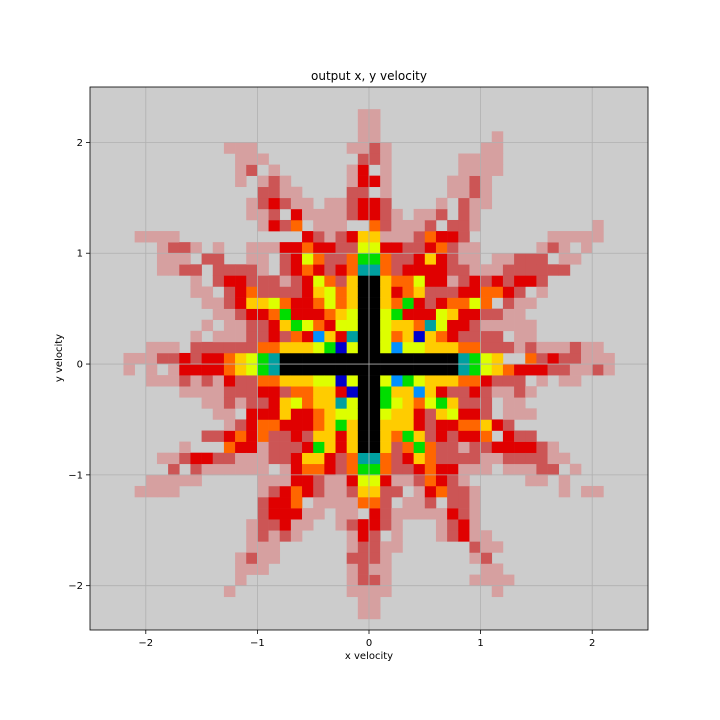 The height and width of the screenshot is (720, 720). I want to click on x-axis-label: x velocity, so click(369, 656).